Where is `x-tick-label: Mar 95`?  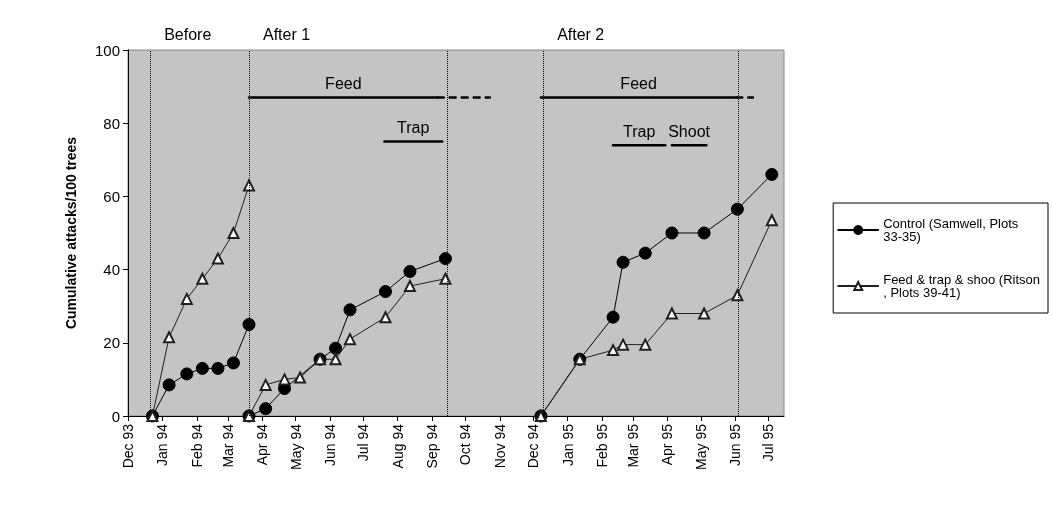
x-tick-label: Mar 95 is located at coordinates (633, 445).